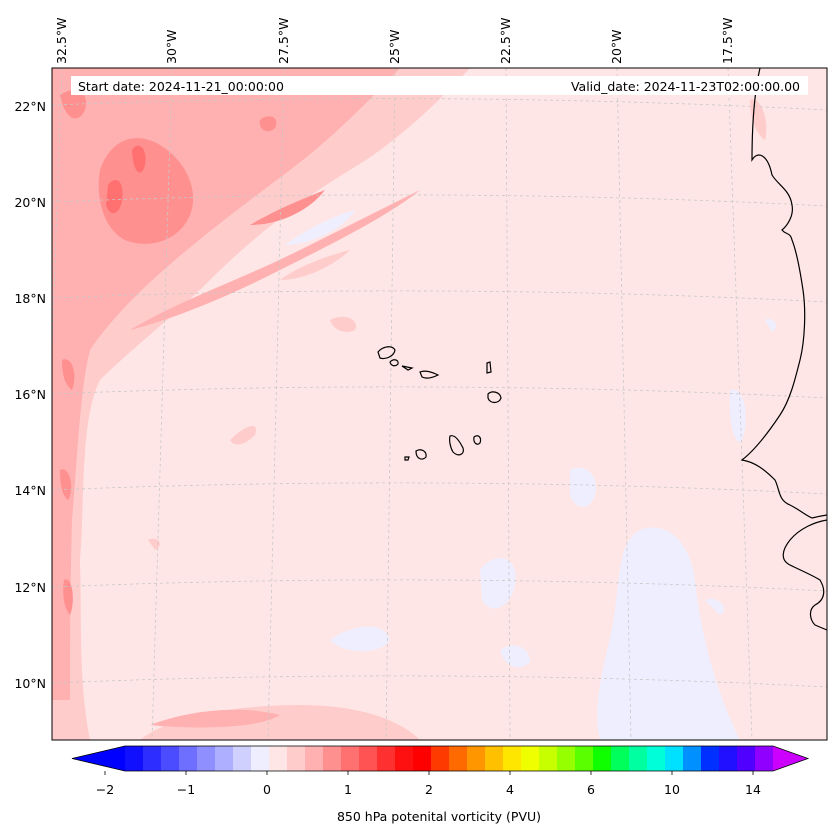 This screenshot has width=837, height=836. What do you see at coordinates (386, 353) in the screenshot?
I see `santo-antao-island` at bounding box center [386, 353].